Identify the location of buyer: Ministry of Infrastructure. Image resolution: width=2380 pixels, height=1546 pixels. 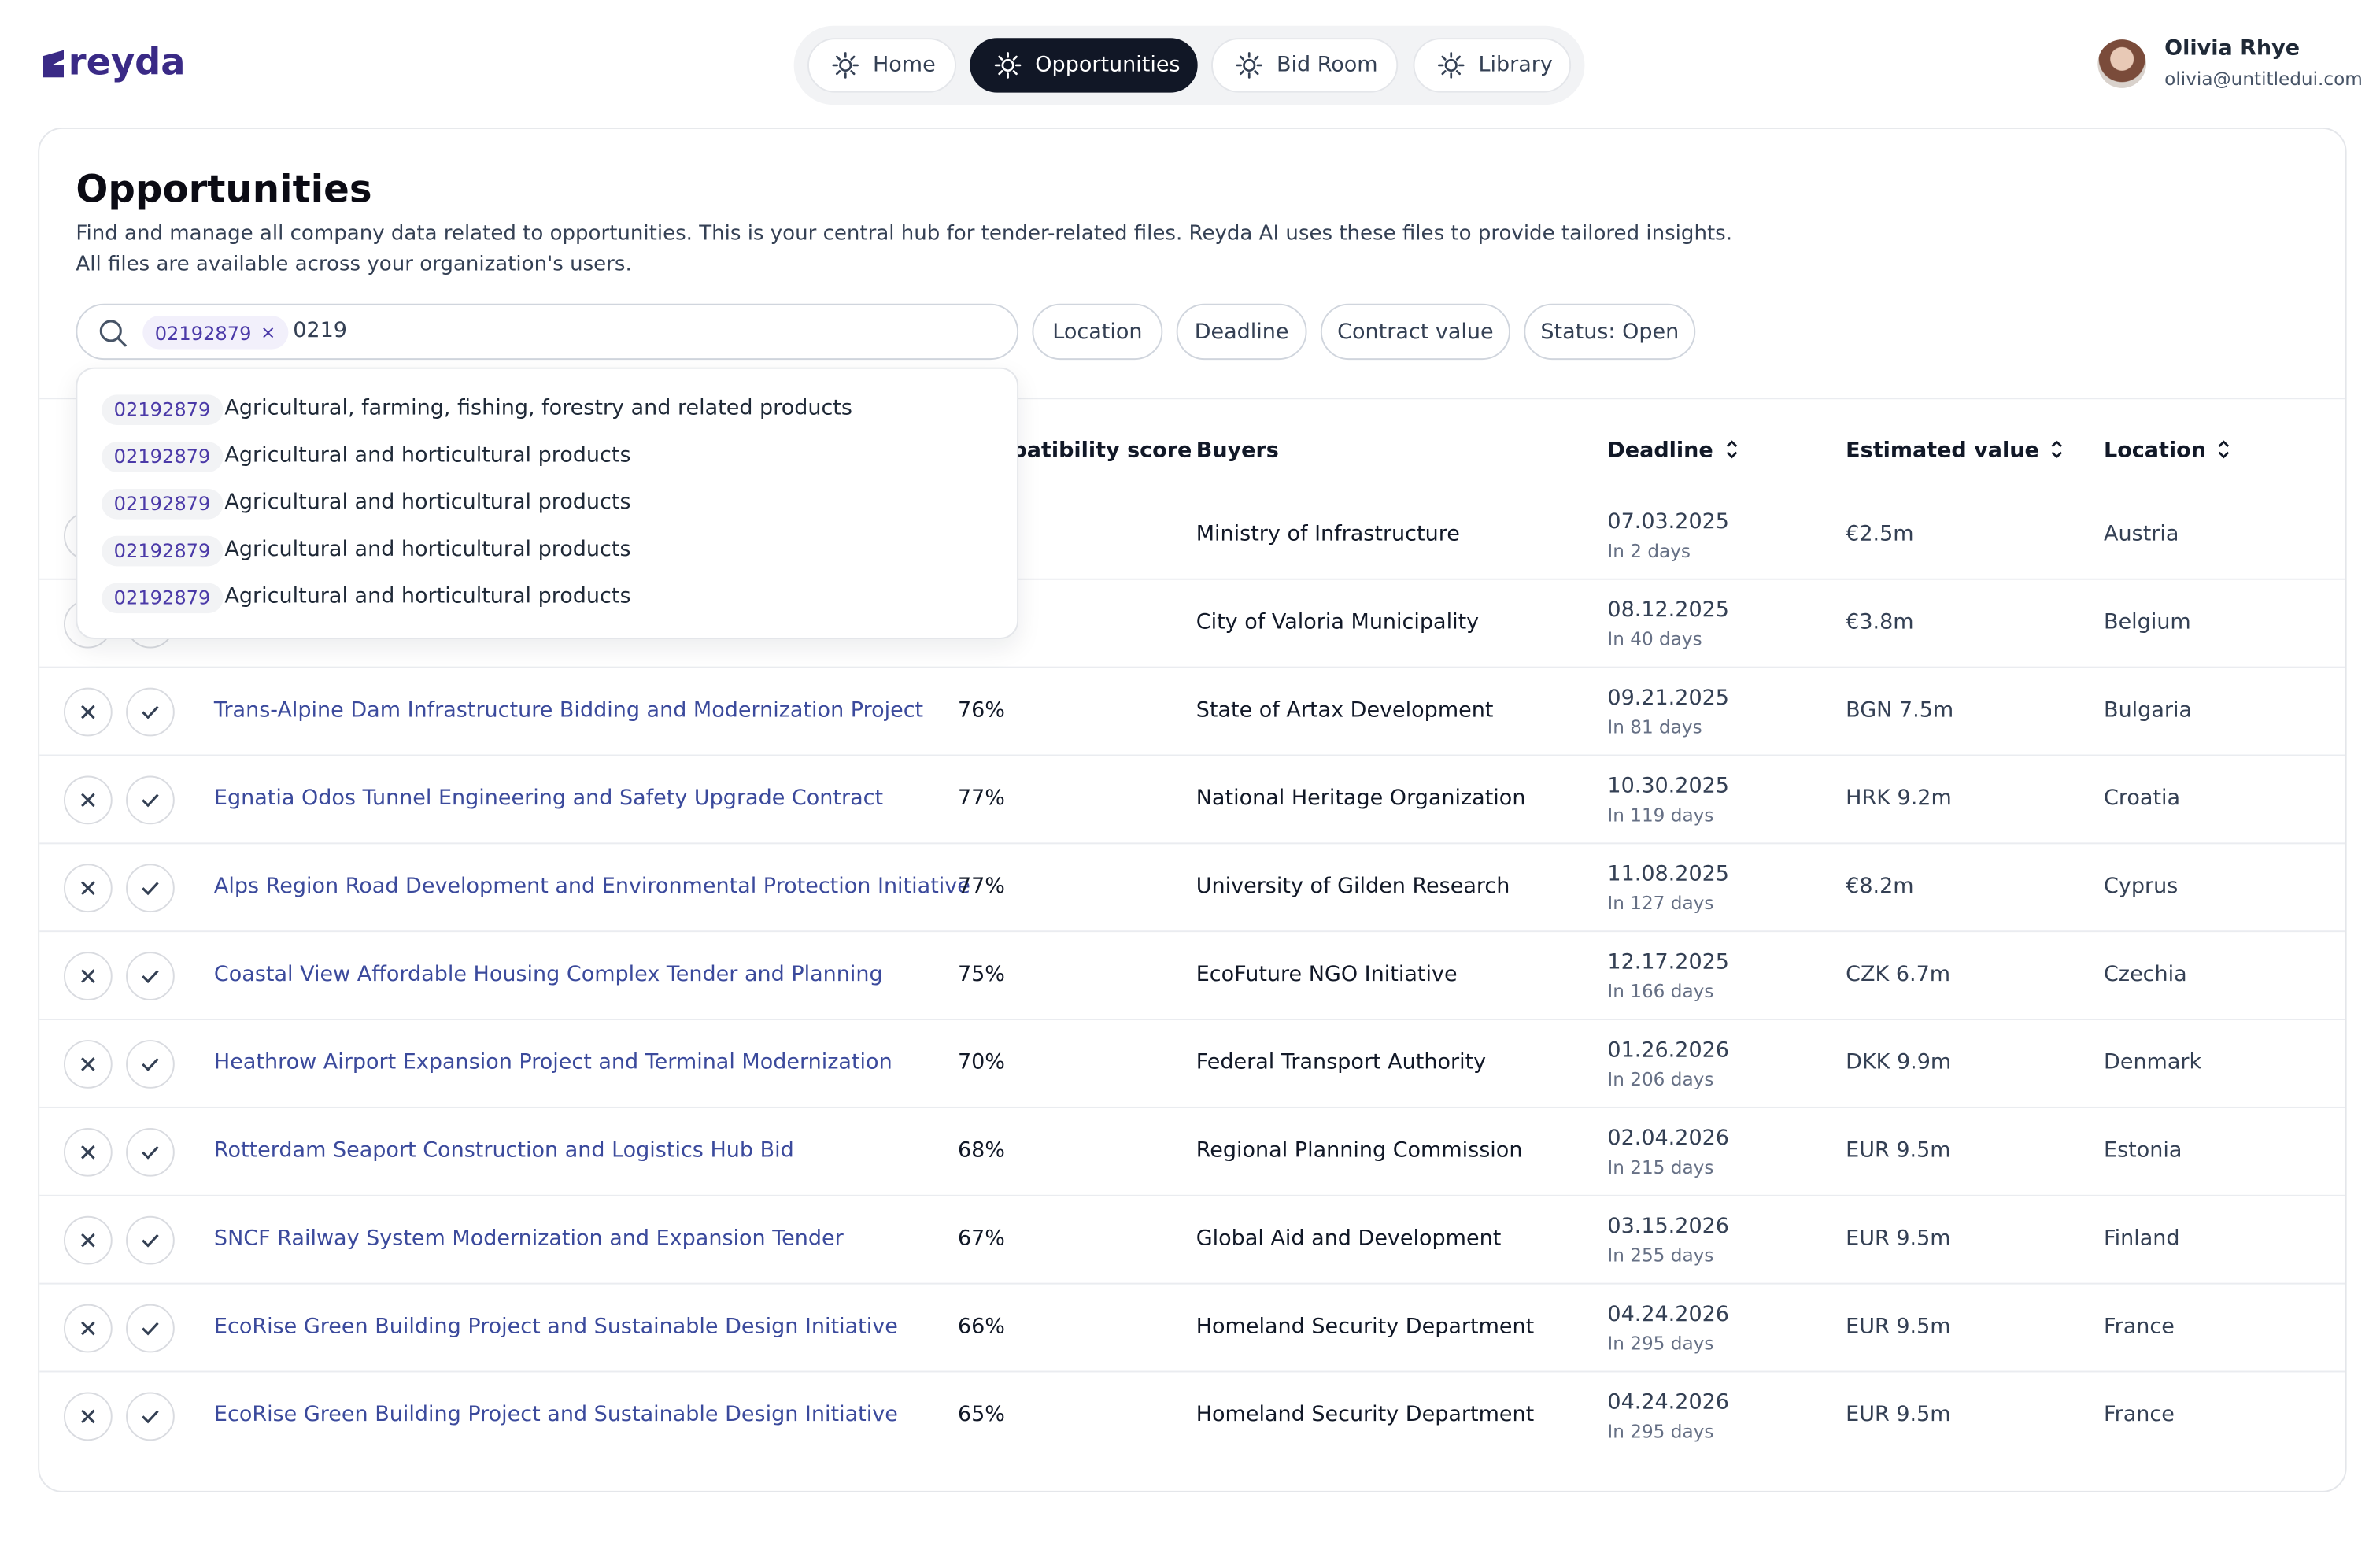
(1328, 535).